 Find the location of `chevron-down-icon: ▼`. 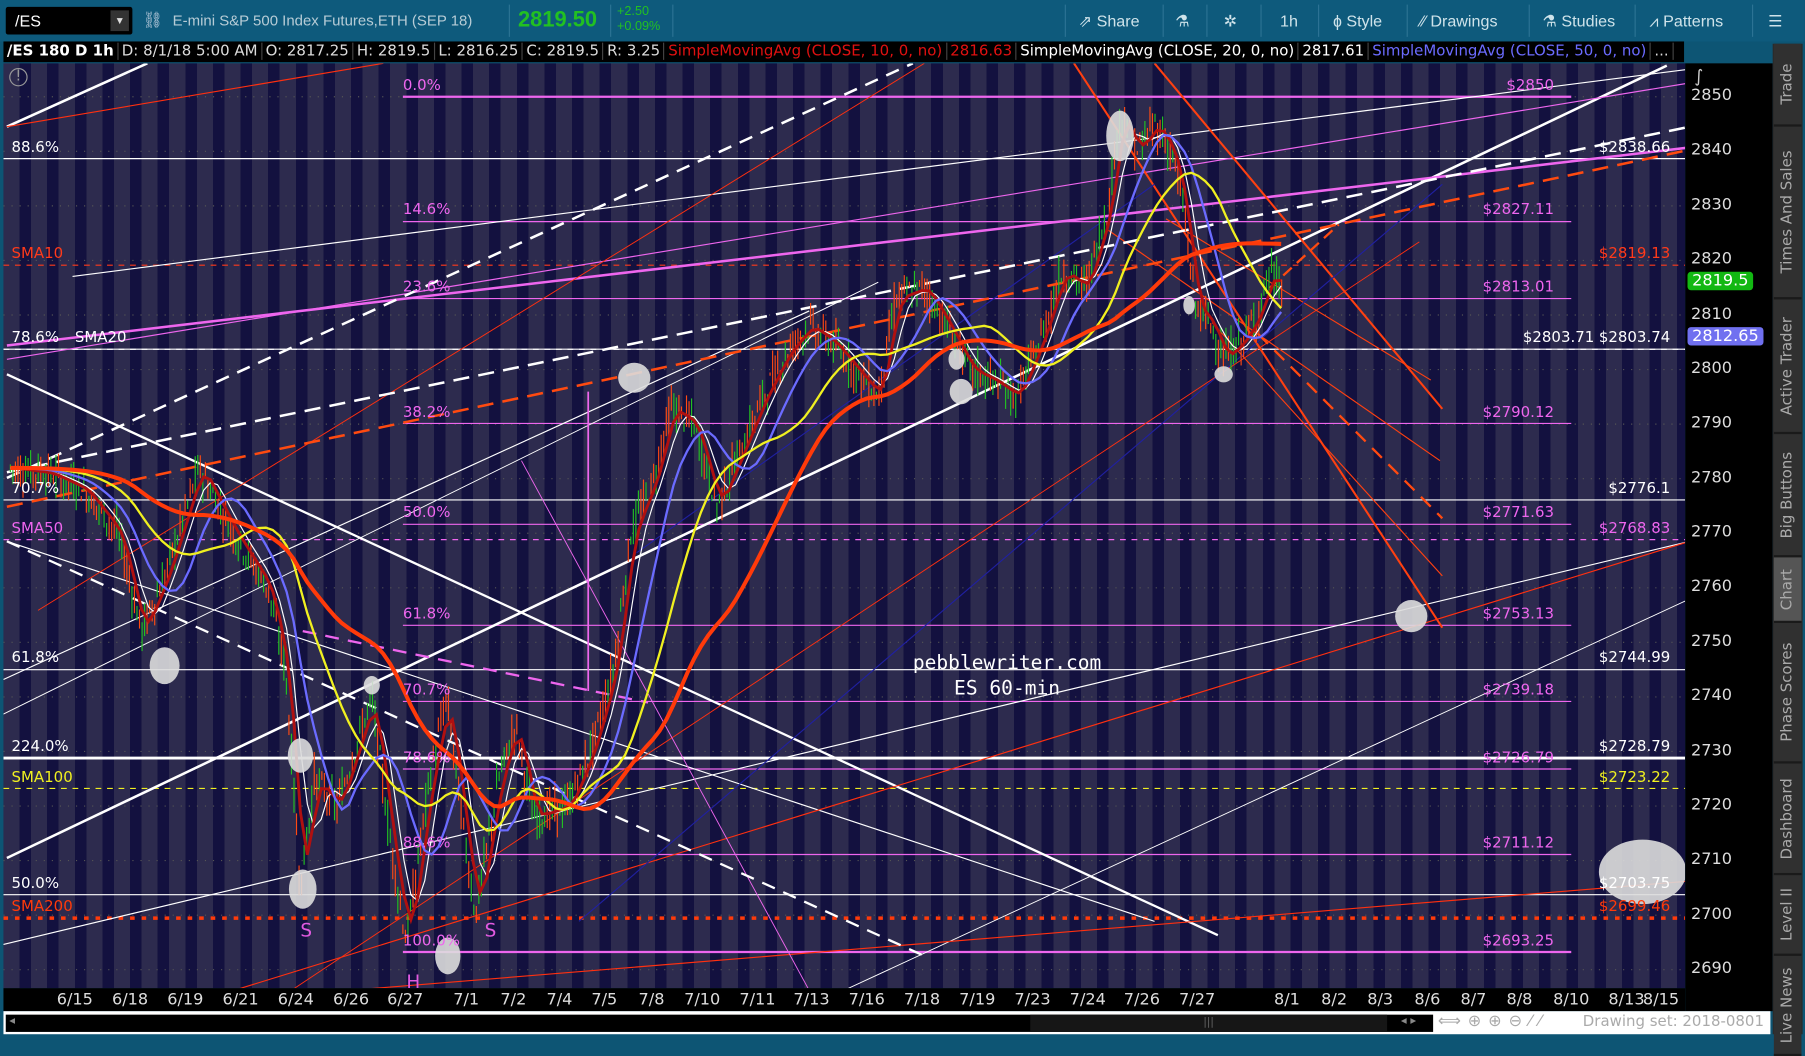

chevron-down-icon: ▼ is located at coordinates (119, 21).